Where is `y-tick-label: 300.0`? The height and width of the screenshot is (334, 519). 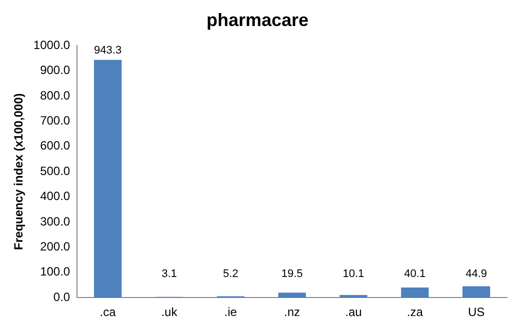
y-tick-label: 300.0 is located at coordinates (55, 221).